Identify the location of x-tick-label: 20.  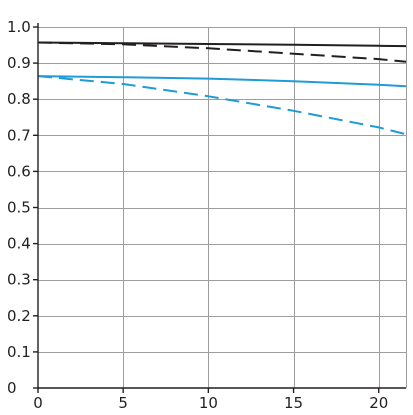
(378, 403).